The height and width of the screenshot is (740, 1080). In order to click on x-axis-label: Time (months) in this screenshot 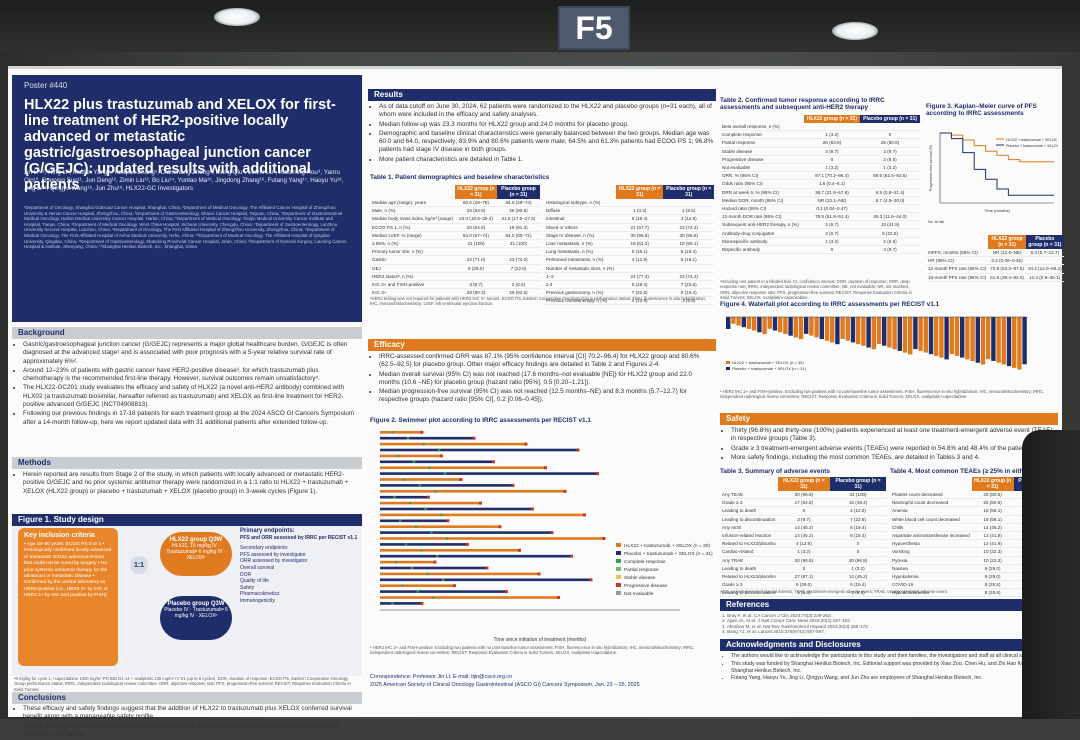, I will do `click(997, 210)`.